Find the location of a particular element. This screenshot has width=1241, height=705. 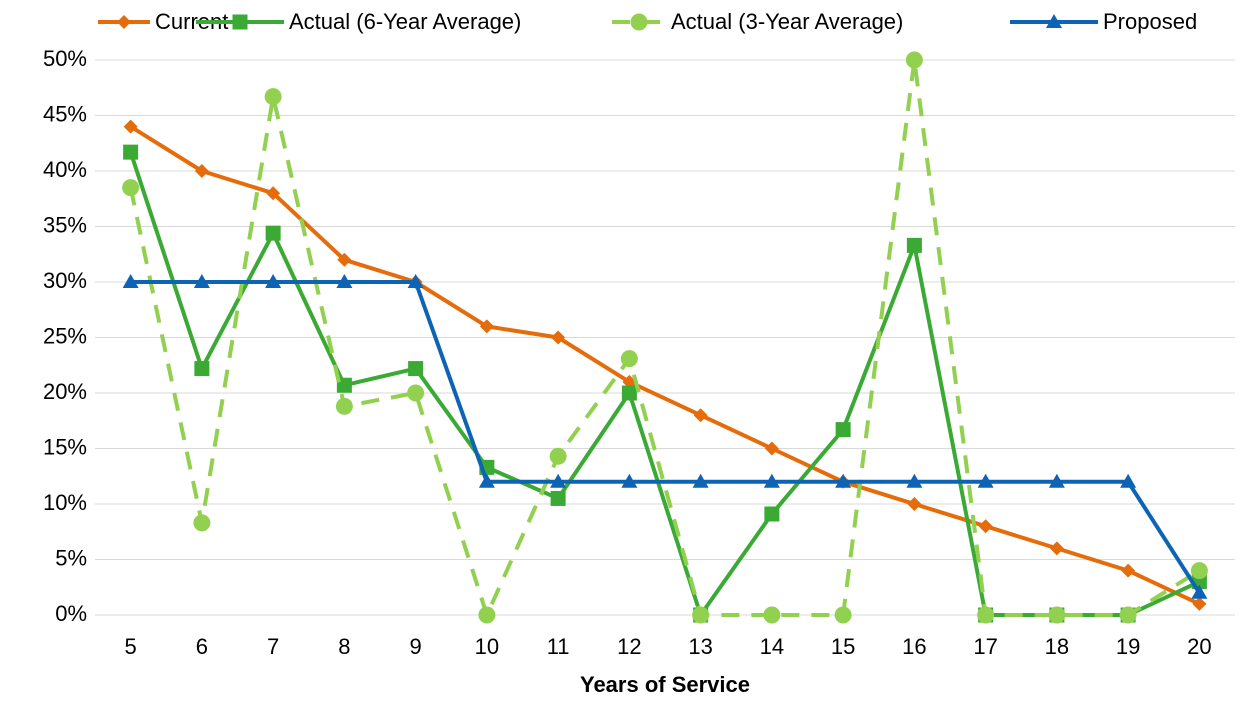

y-tick-label: 5% is located at coordinates (71, 557).